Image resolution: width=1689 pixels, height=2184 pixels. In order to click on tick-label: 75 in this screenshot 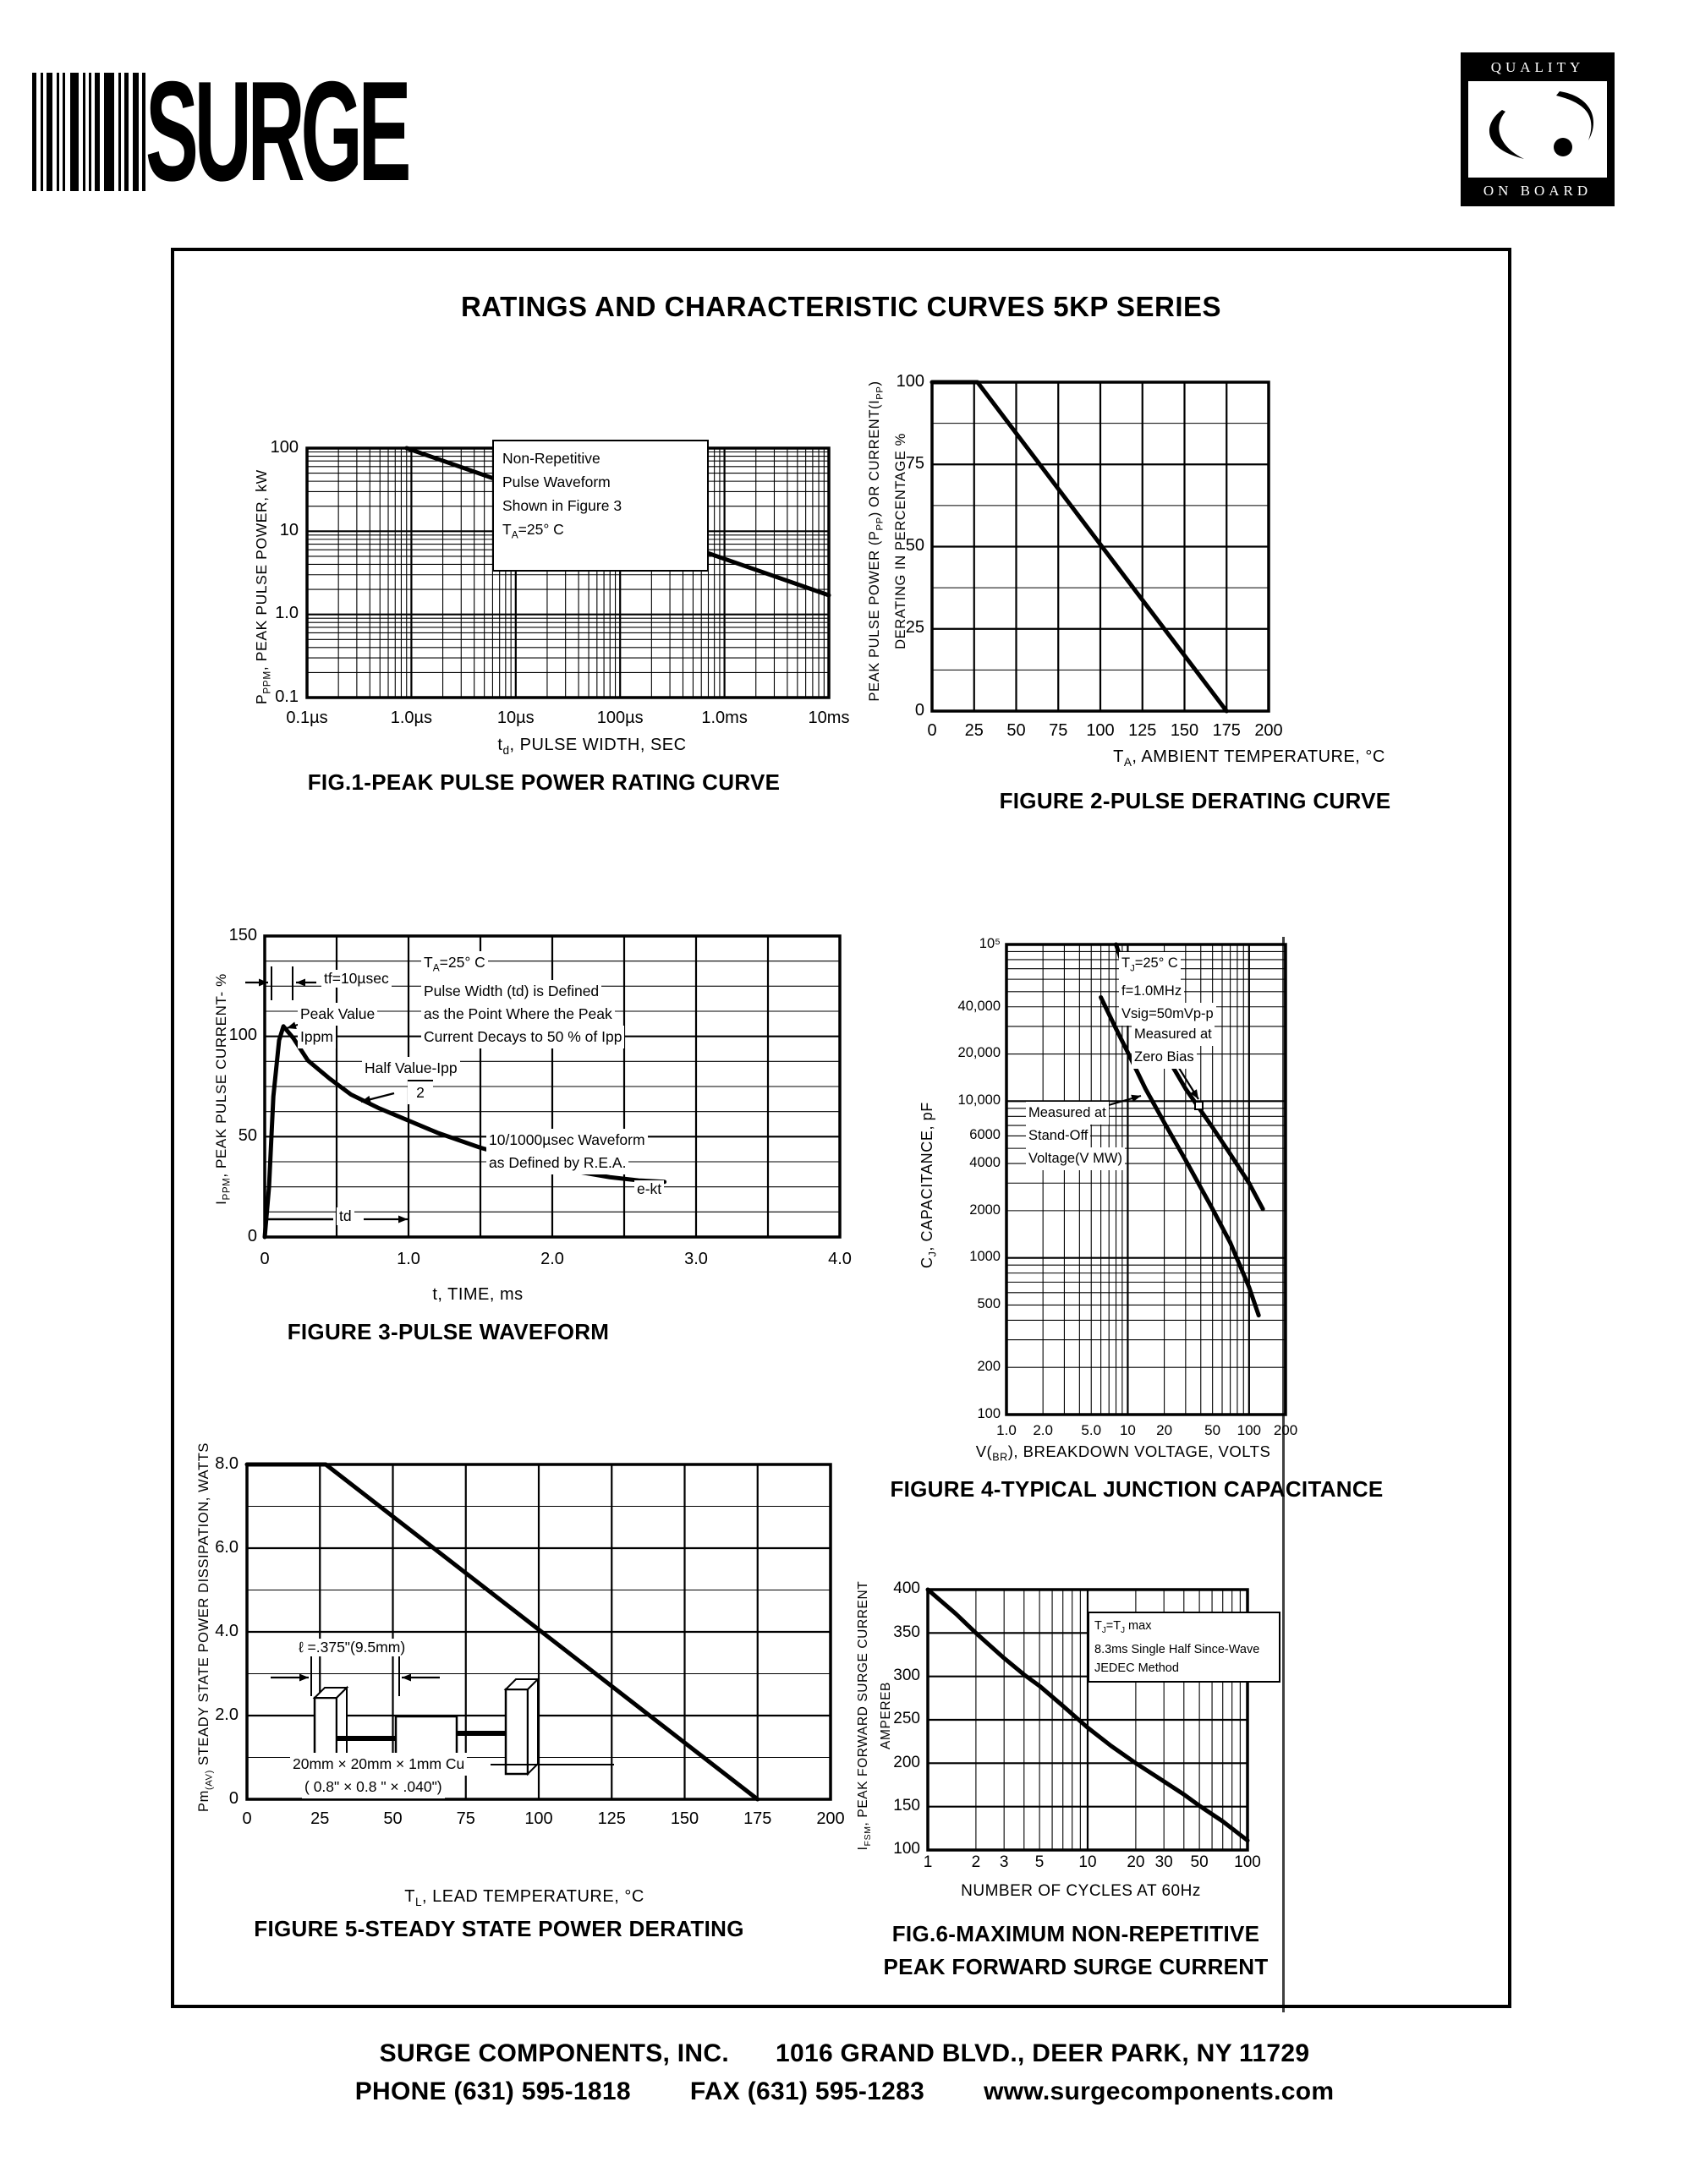, I will do `click(1058, 731)`.